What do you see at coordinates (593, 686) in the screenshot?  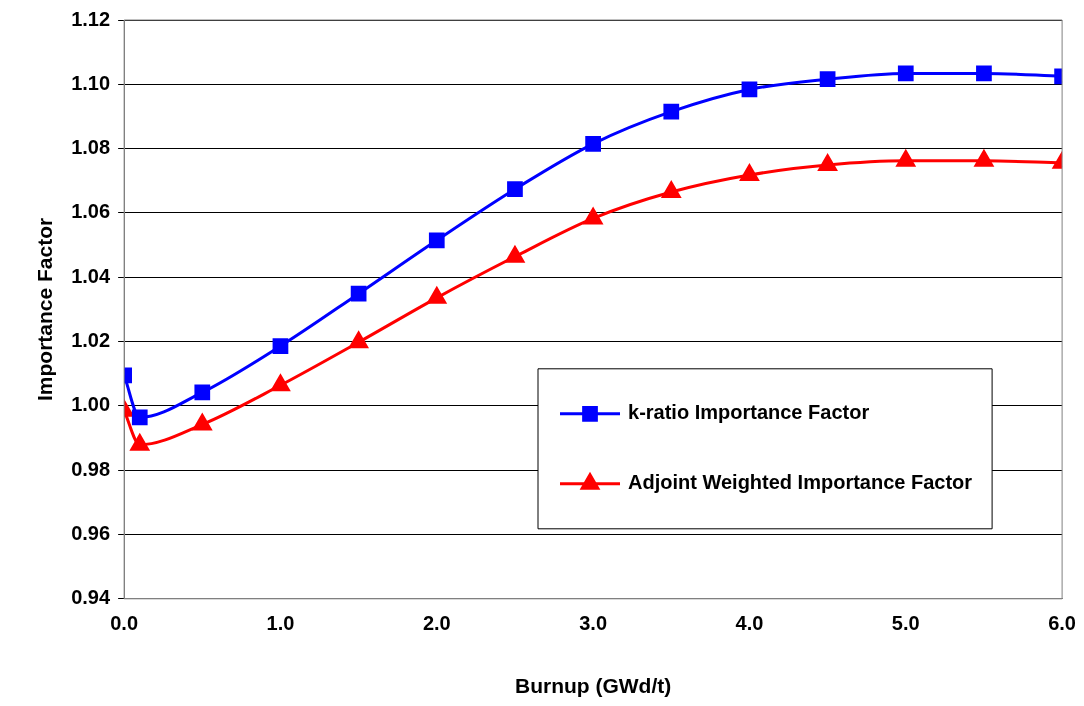 I see `x-axis-title: Burnup (GWd/t)` at bounding box center [593, 686].